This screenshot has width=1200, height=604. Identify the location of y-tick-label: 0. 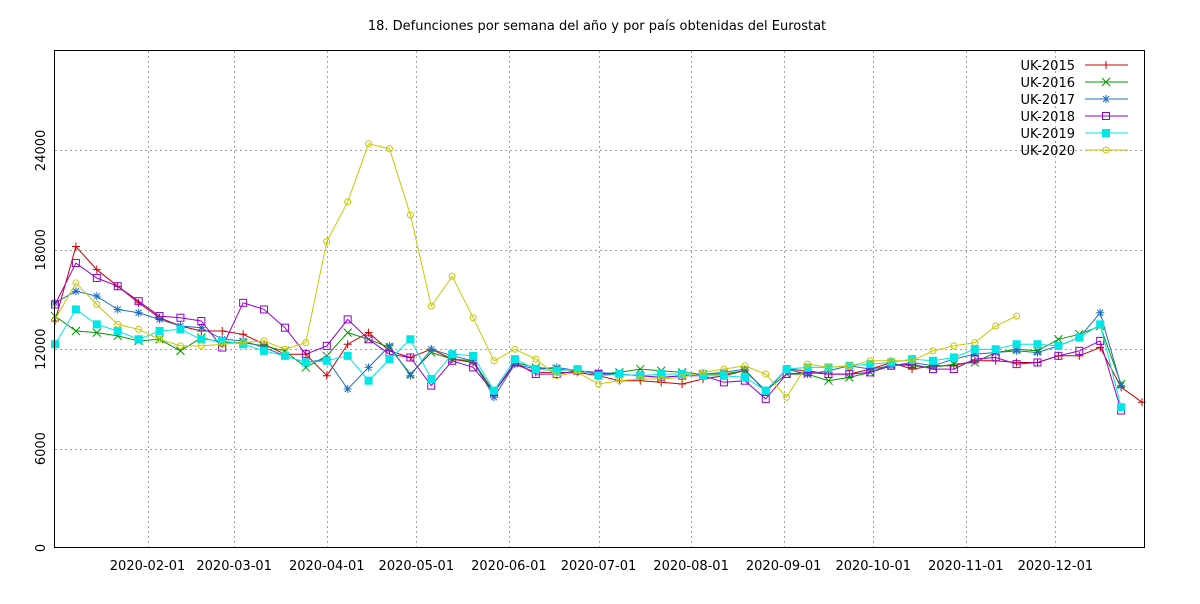
(41, 548).